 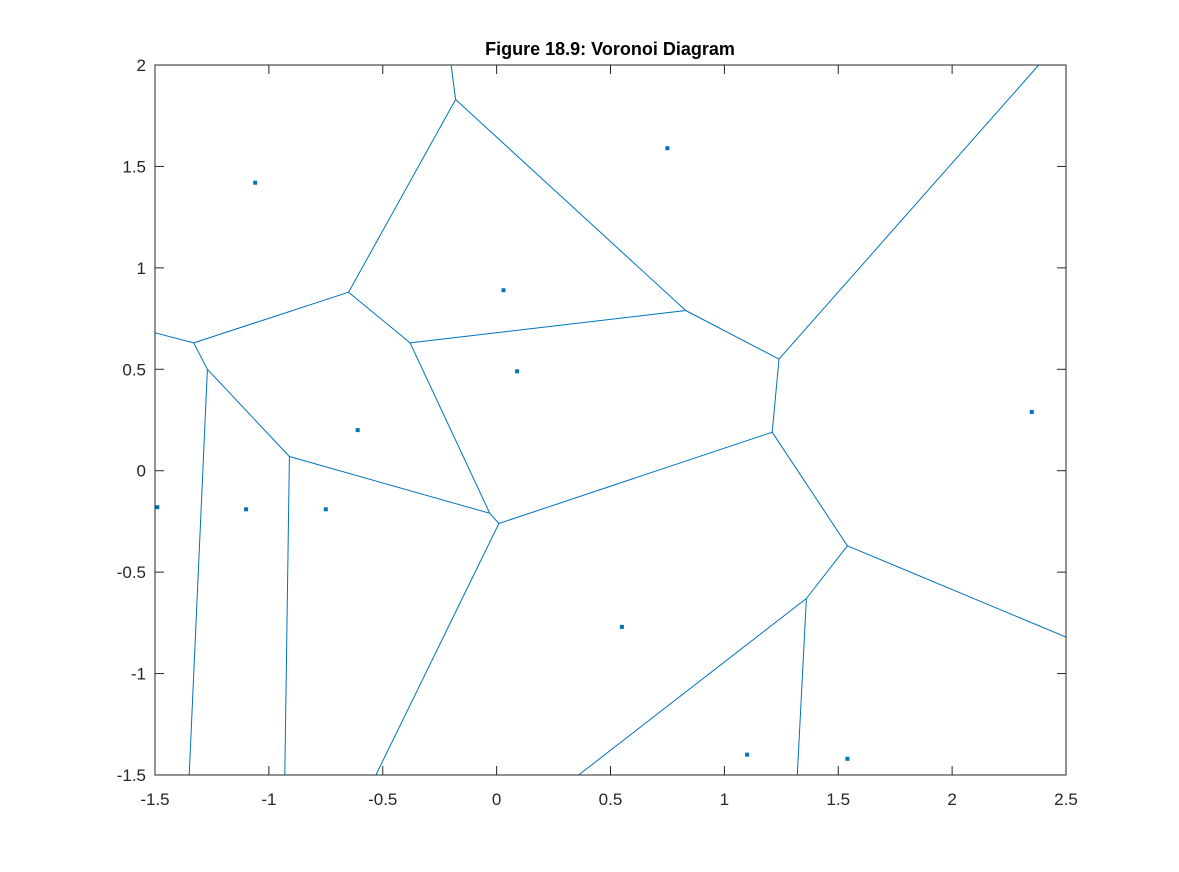 I want to click on x-tick-label: 0, so click(x=496, y=799).